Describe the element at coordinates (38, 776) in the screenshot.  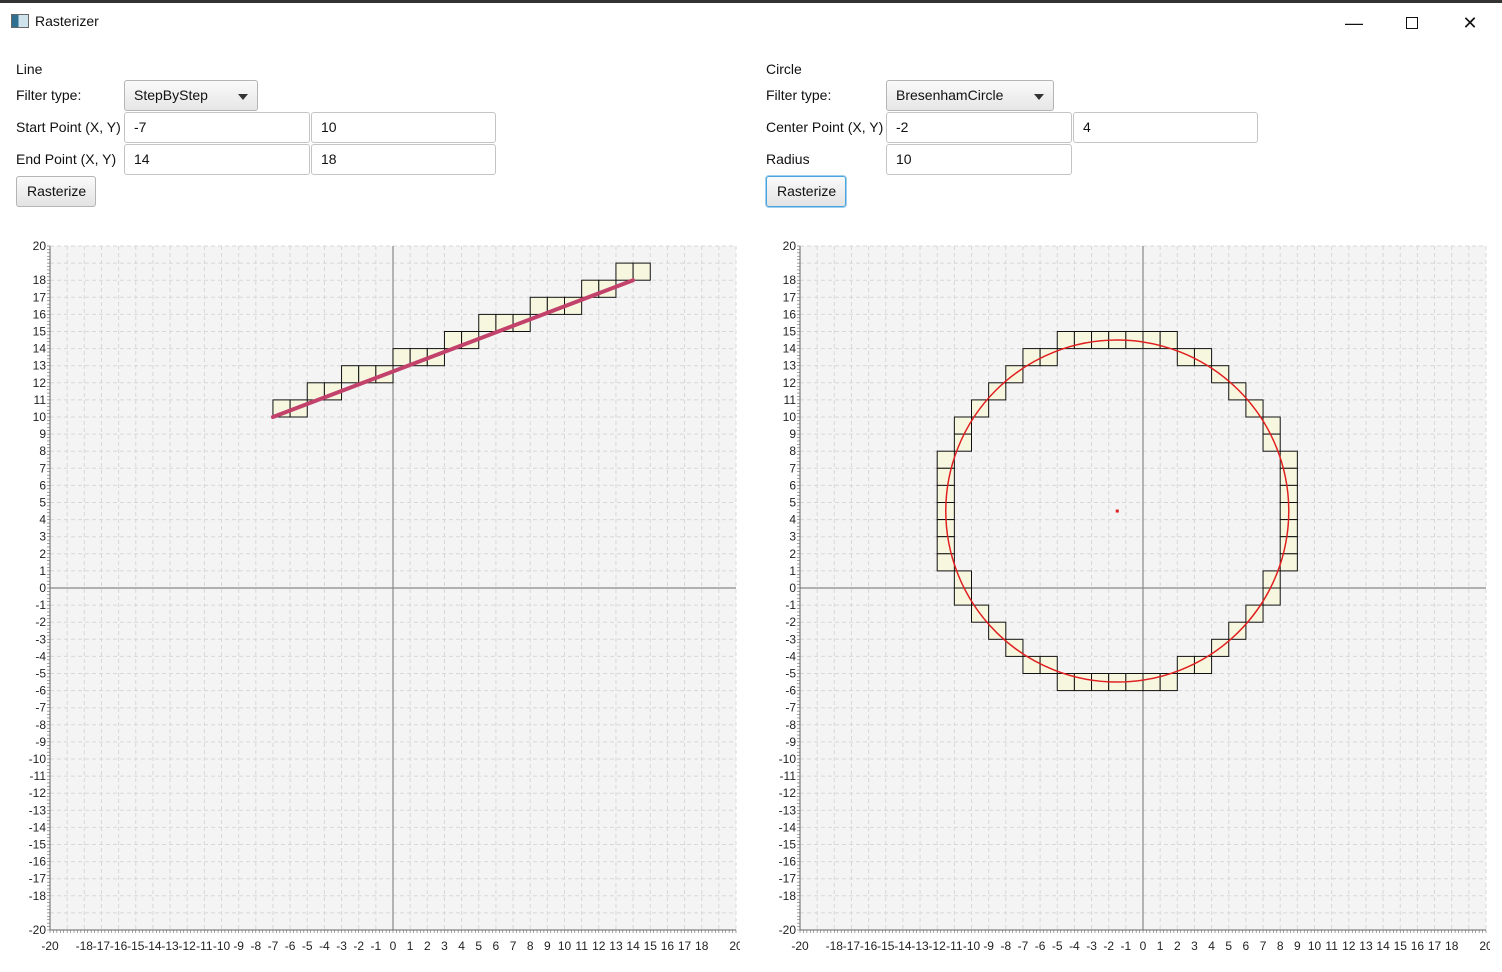
I see `y-tick-label: -11` at that location.